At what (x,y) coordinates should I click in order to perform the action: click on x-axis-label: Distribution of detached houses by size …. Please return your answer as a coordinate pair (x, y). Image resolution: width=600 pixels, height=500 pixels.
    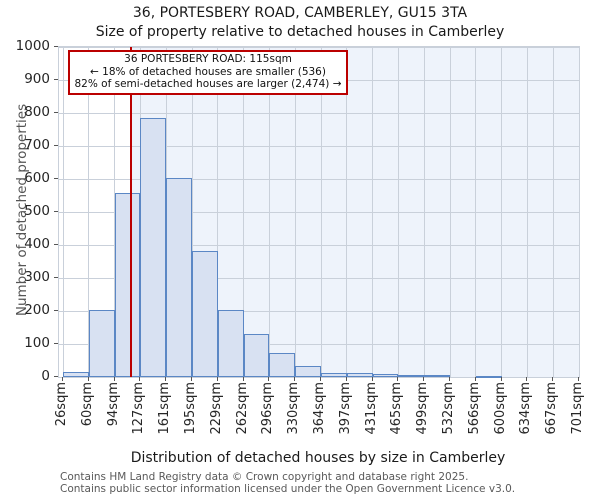
    Looking at the image, I should click on (318, 458).